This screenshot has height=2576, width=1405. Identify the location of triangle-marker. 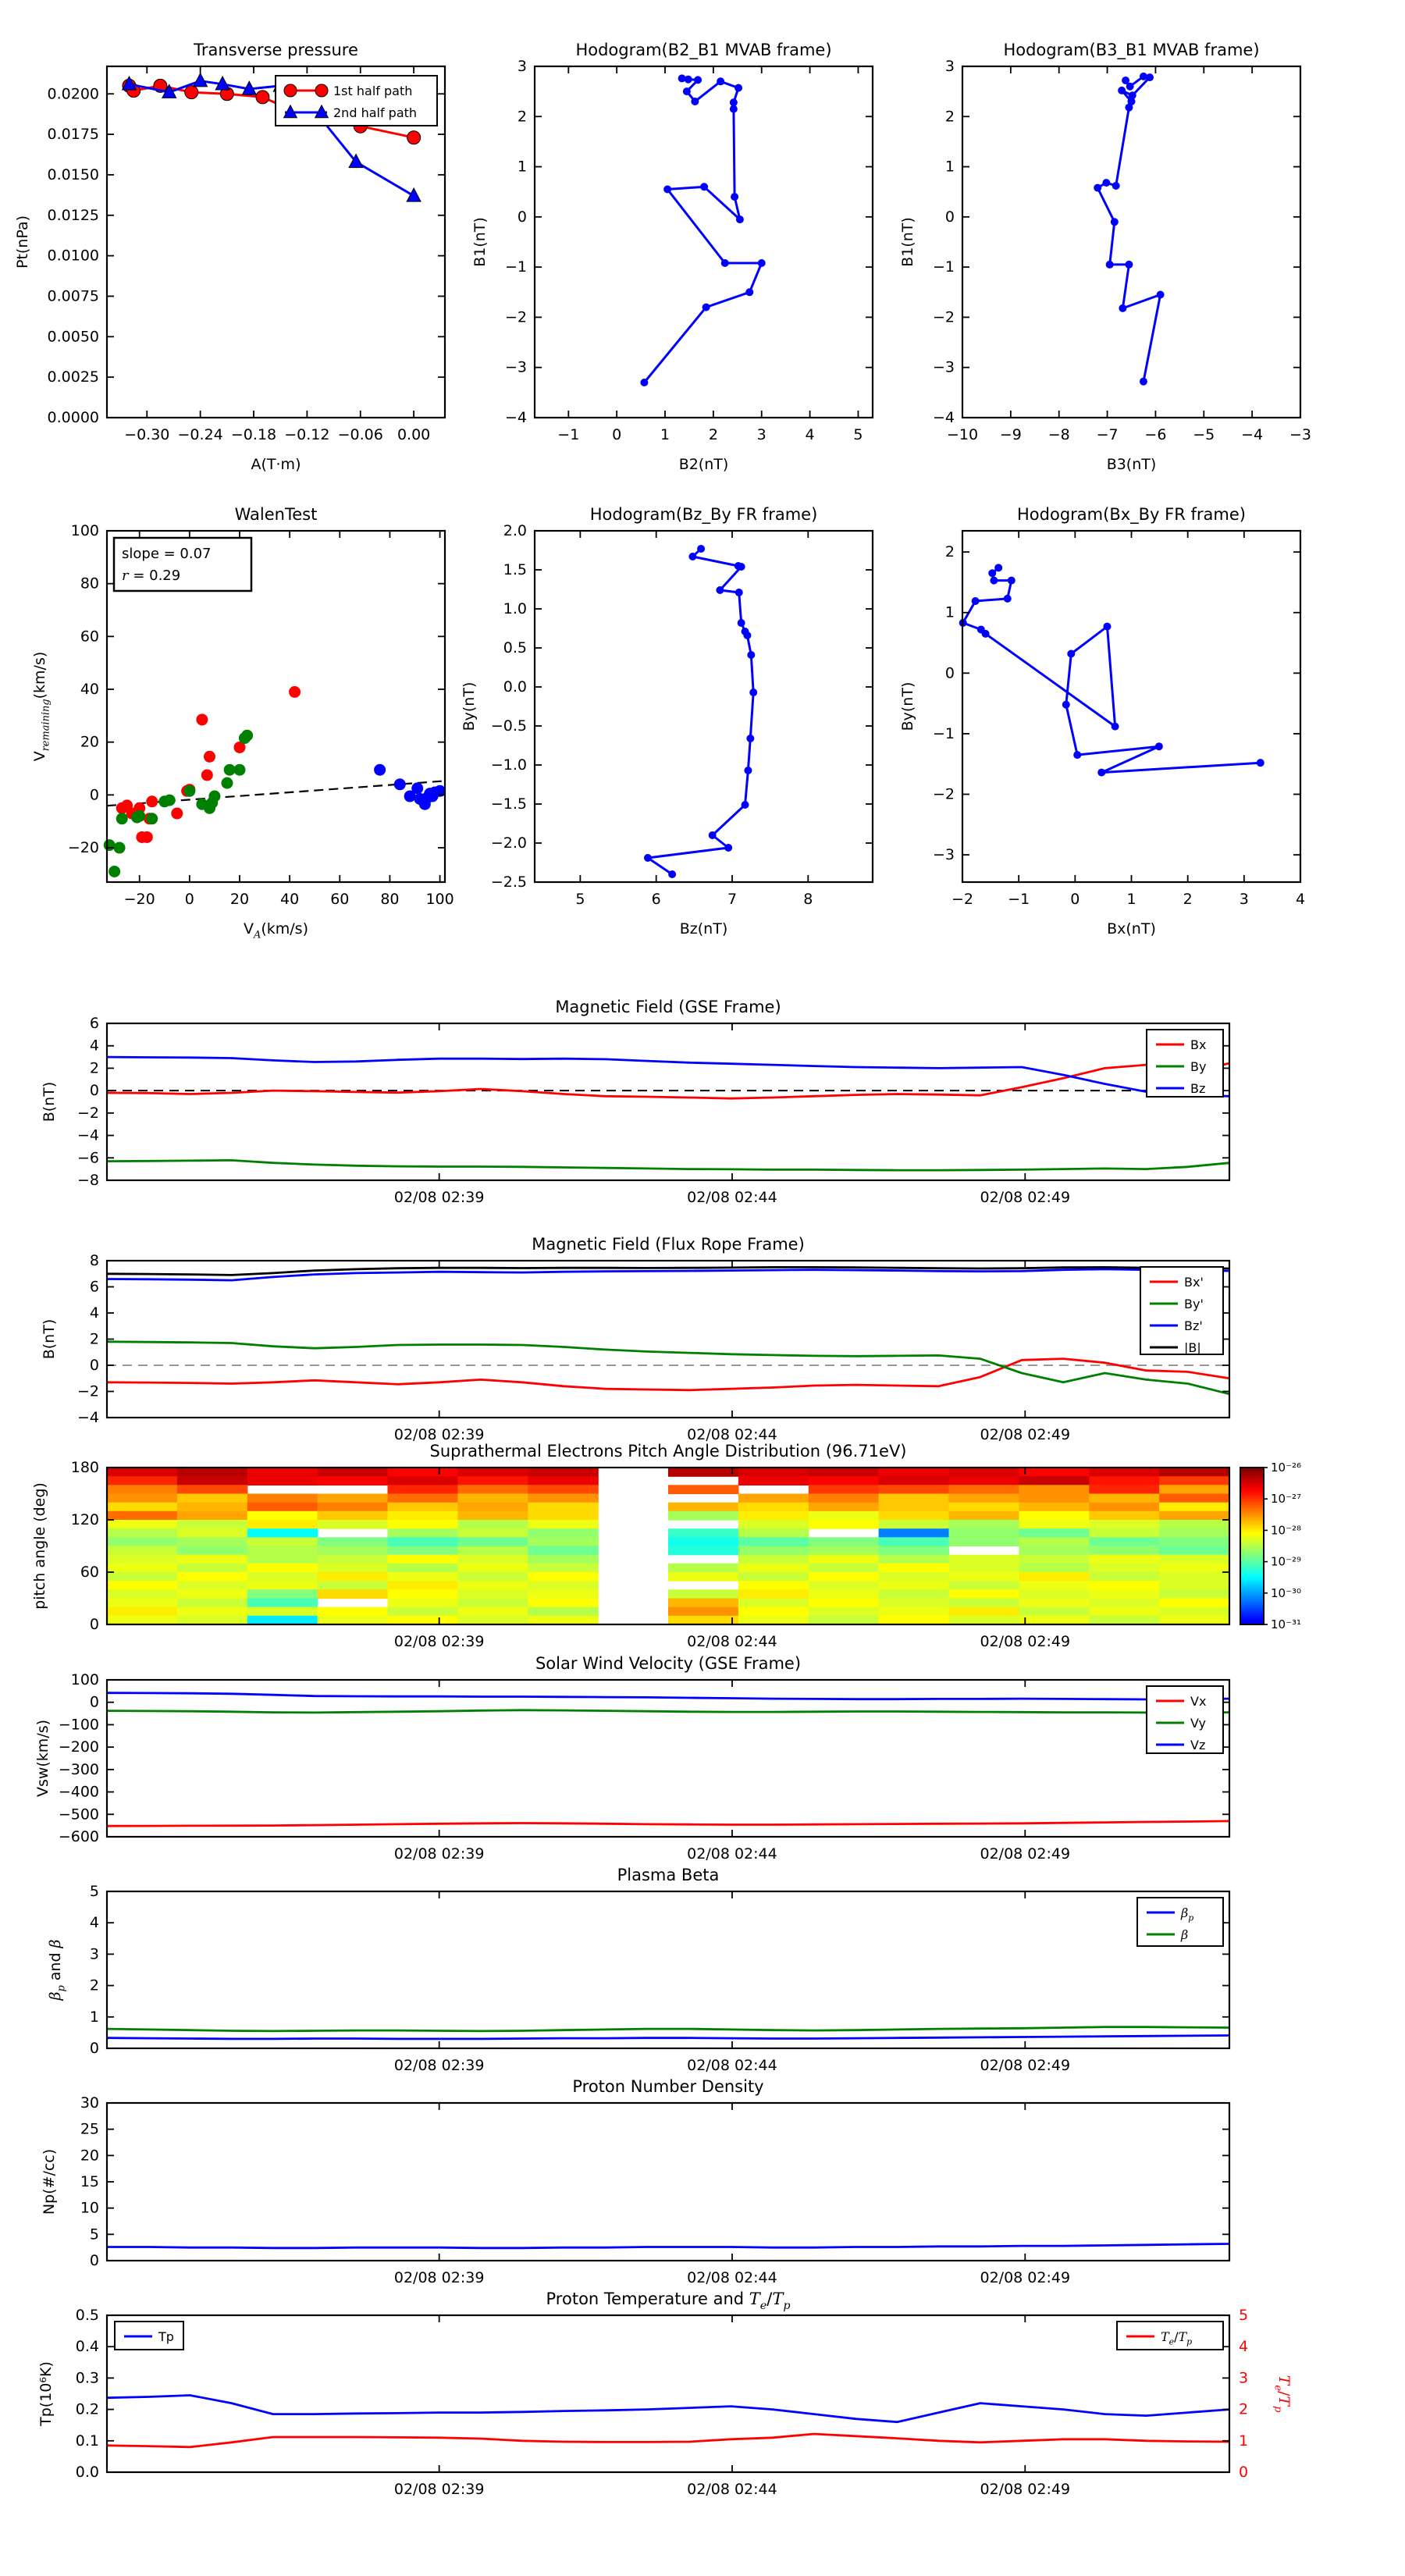
(414, 194).